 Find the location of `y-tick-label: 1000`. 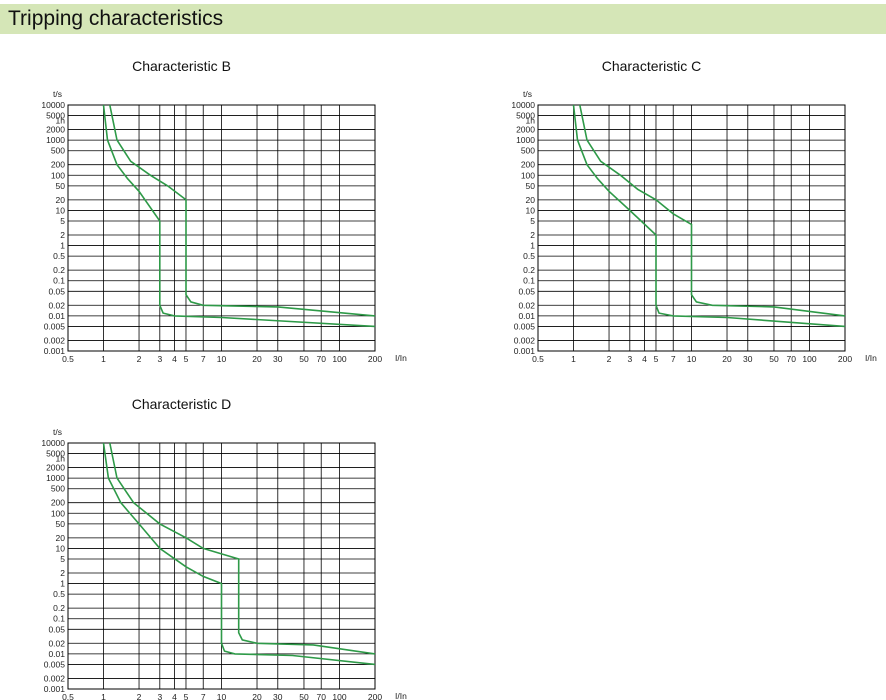

y-tick-label: 1000 is located at coordinates (55, 140).